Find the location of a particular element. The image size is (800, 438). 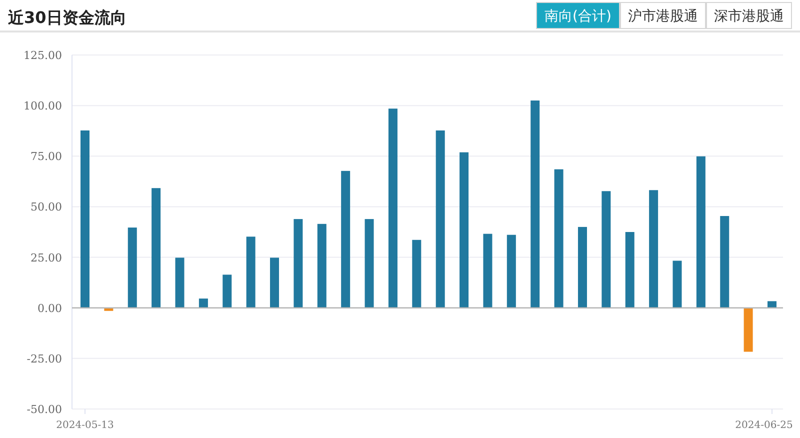

y-tick-label: -25.00 is located at coordinates (44, 359).